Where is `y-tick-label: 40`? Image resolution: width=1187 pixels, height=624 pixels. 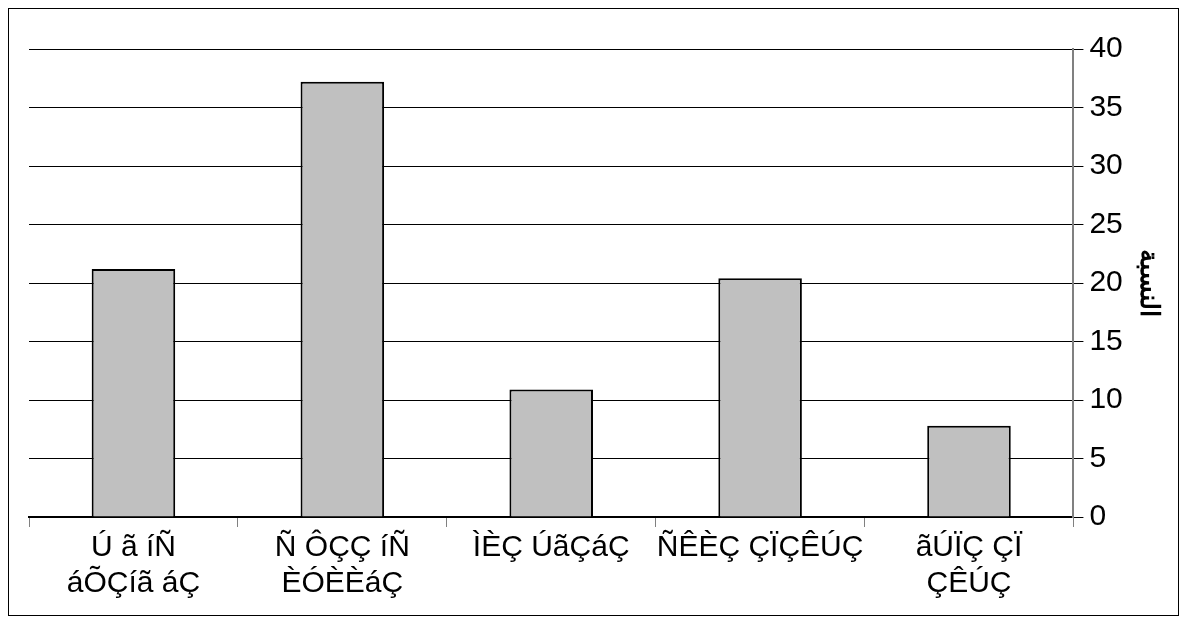 y-tick-label: 40 is located at coordinates (1106, 47).